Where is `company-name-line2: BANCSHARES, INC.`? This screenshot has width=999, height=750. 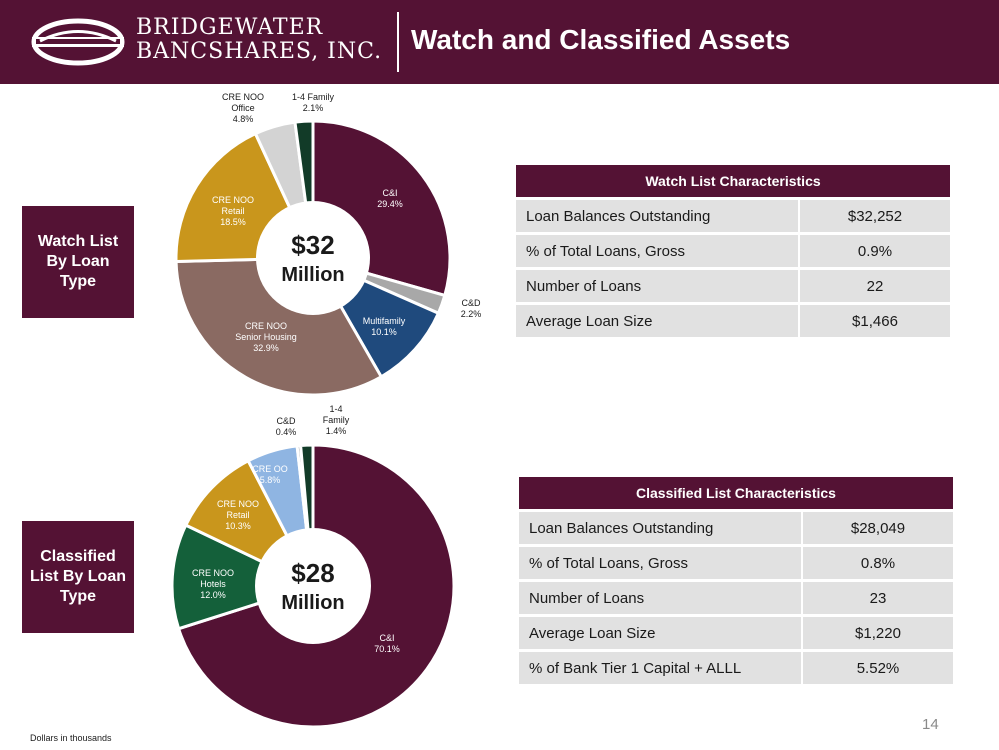 company-name-line2: BANCSHARES, INC. is located at coordinates (259, 51).